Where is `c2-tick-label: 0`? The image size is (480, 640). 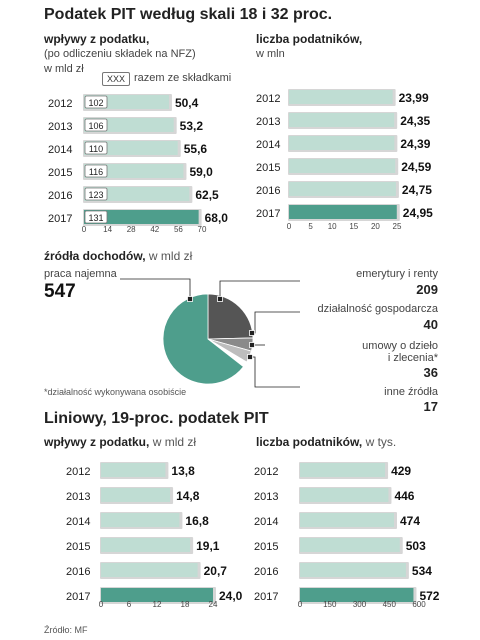 c2-tick-label: 0 is located at coordinates (289, 226).